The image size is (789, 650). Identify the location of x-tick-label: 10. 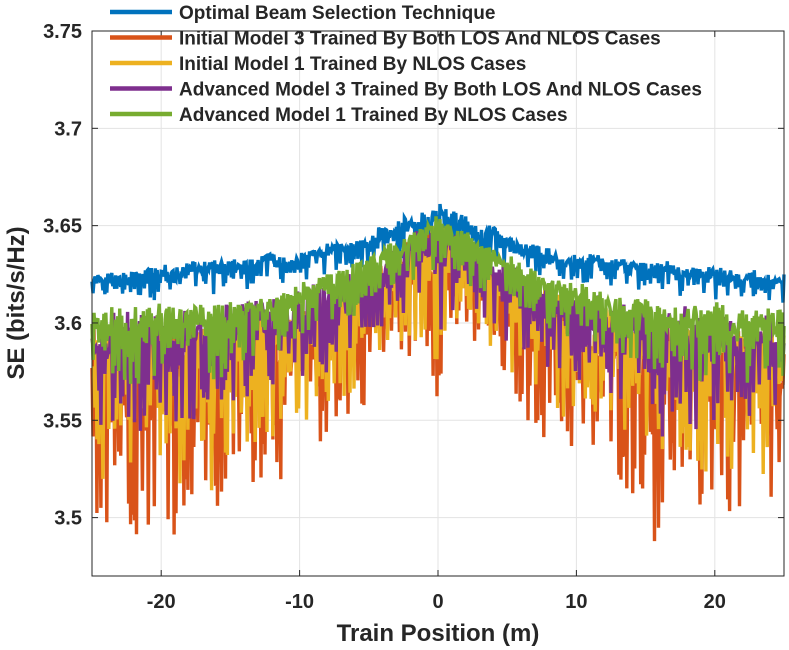
(576, 602).